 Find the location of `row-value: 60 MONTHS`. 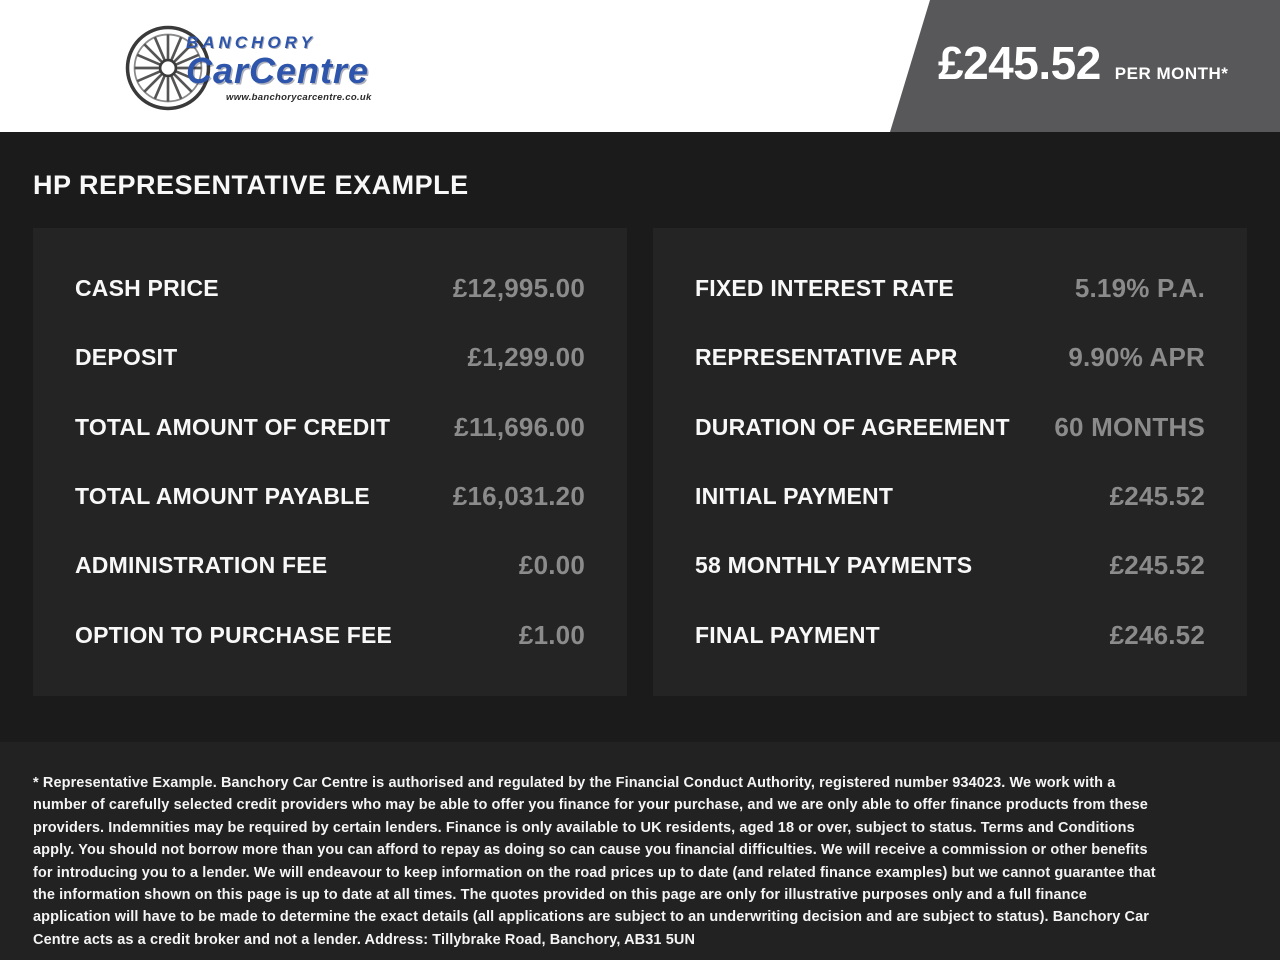

row-value: 60 MONTHS is located at coordinates (1129, 426).